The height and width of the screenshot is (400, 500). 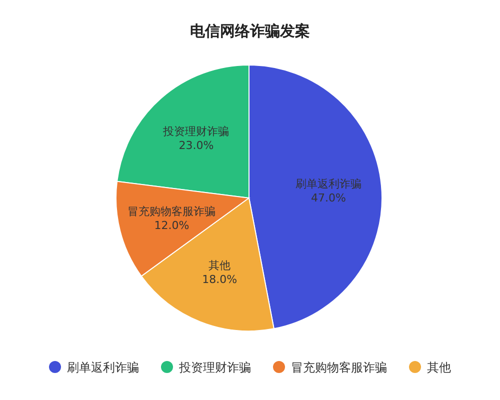 I want to click on slice-label: 刷单返利诈骗, so click(x=328, y=183).